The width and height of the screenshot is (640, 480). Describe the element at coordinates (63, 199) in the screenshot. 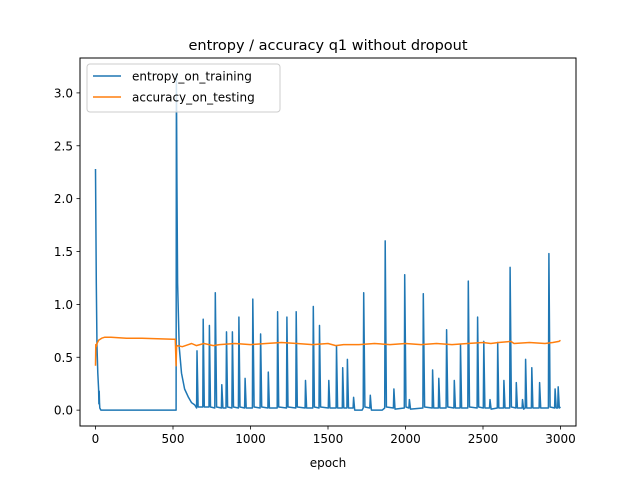

I see `y-tick-label: 2.0` at that location.